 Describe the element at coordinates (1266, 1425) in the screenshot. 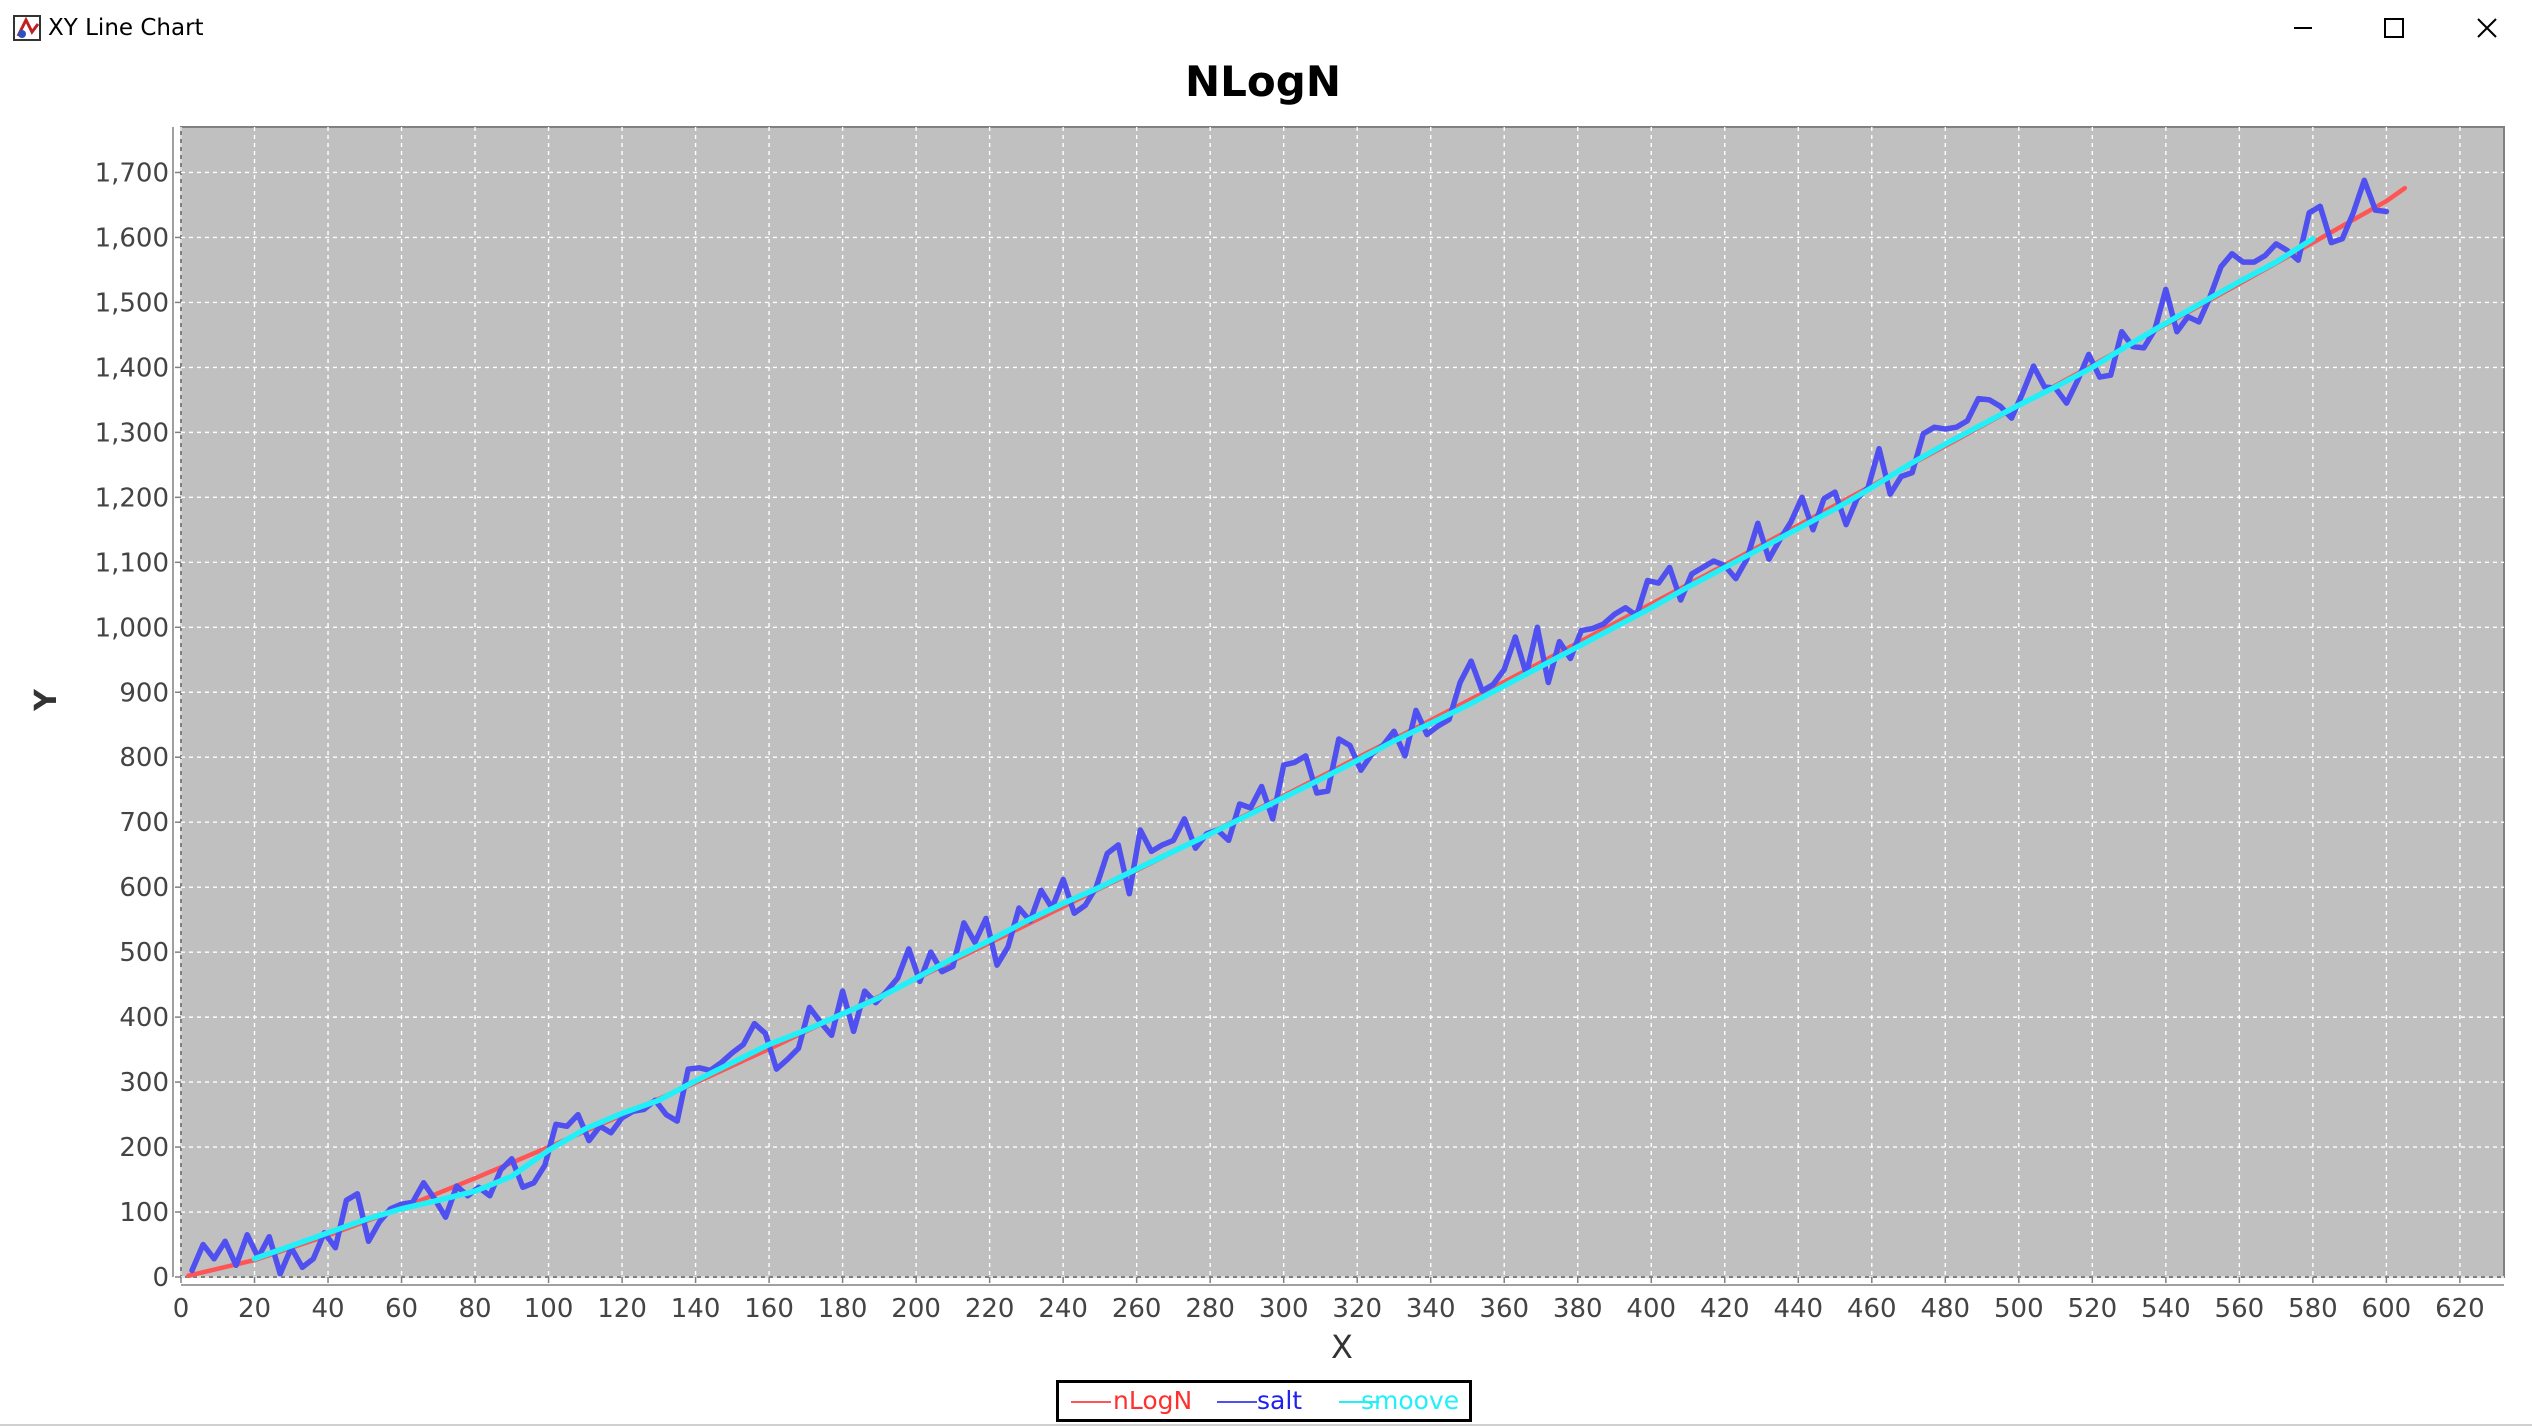

I see `window-bottom-edge` at that location.